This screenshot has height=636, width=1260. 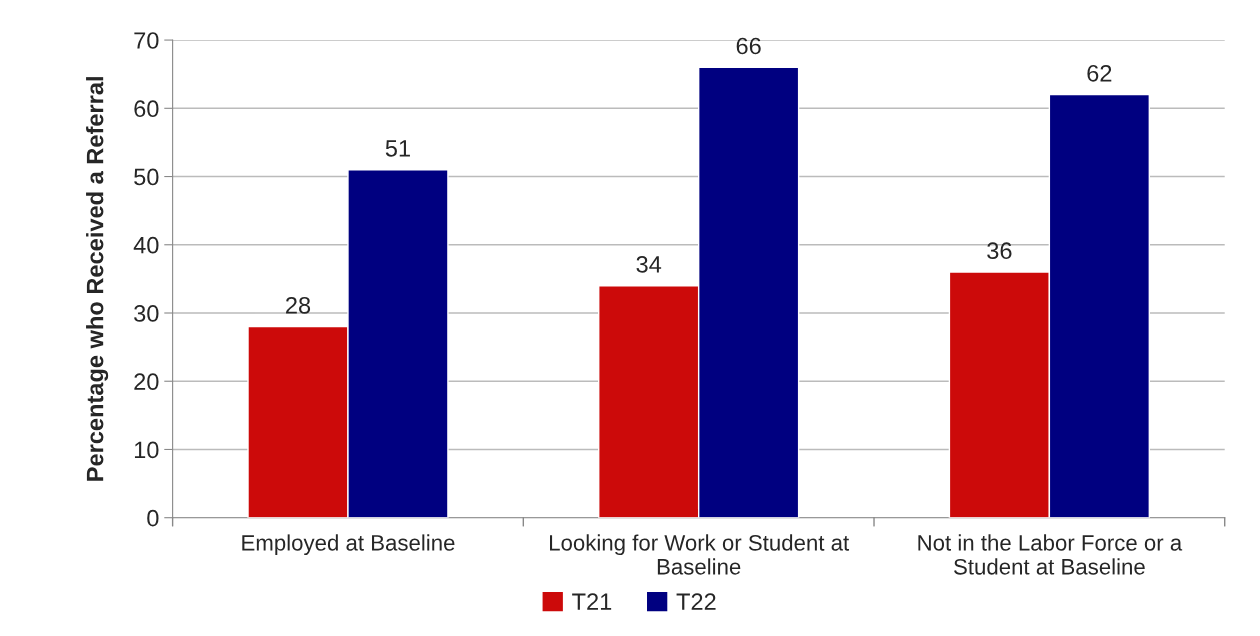 What do you see at coordinates (696, 601) in the screenshot?
I see `legend-label: T22` at bounding box center [696, 601].